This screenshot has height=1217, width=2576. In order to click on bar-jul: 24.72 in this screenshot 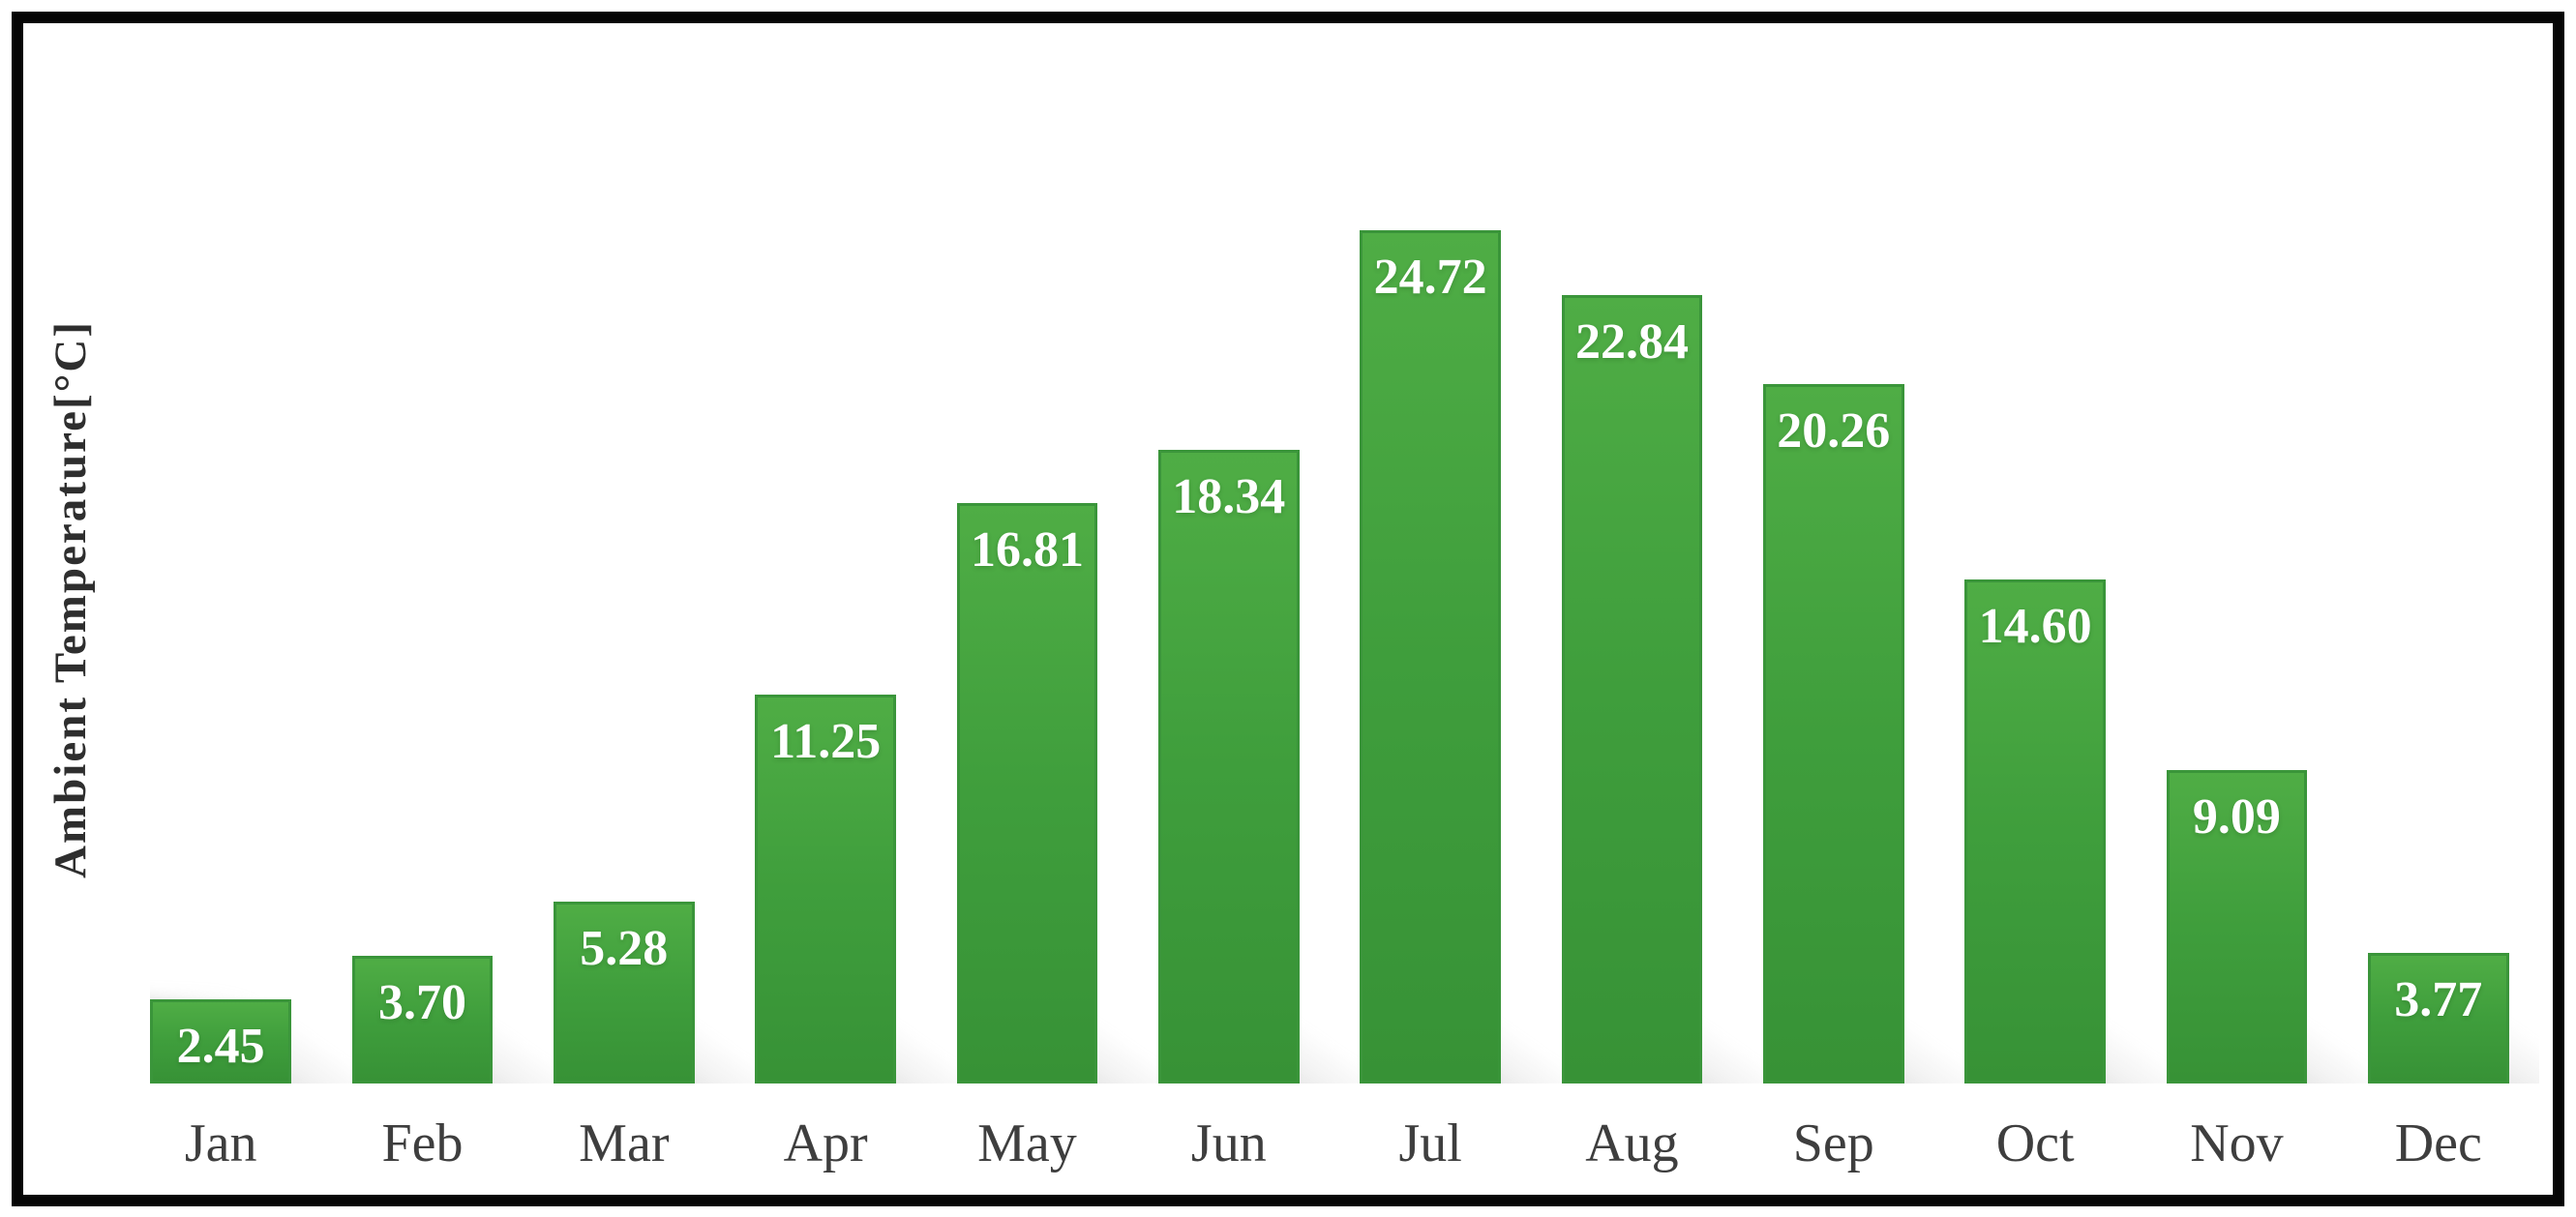, I will do `click(1431, 656)`.